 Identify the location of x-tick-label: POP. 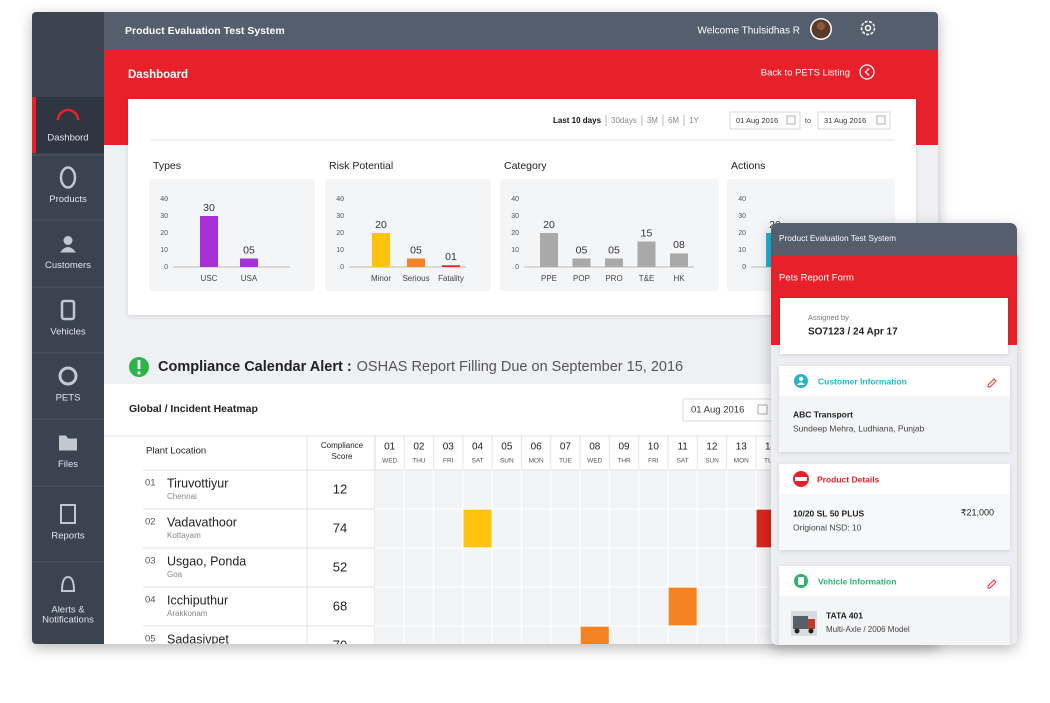
(581, 278).